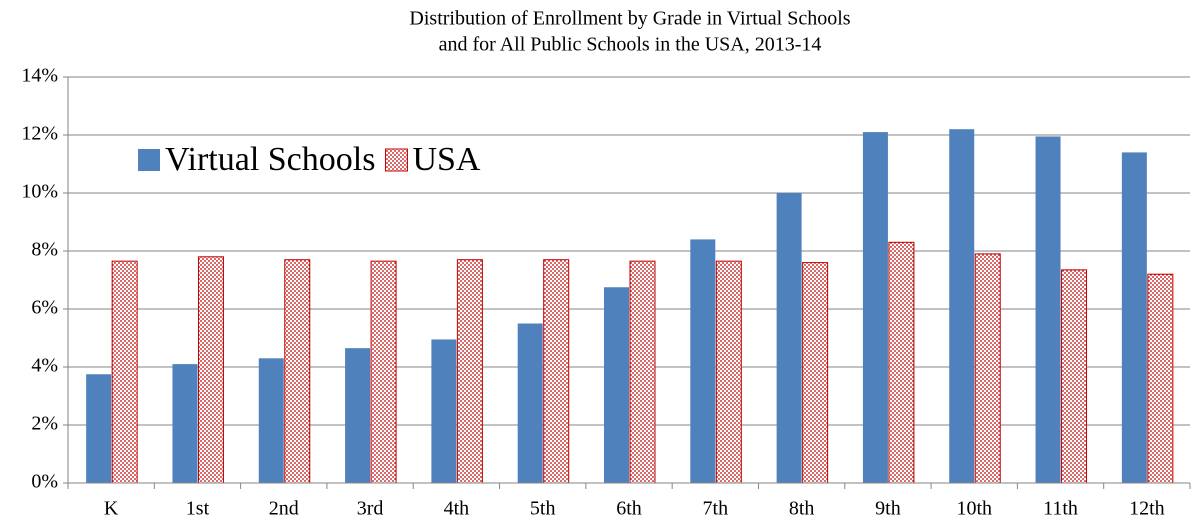  What do you see at coordinates (44, 308) in the screenshot?
I see `y-tick-label: 6%` at bounding box center [44, 308].